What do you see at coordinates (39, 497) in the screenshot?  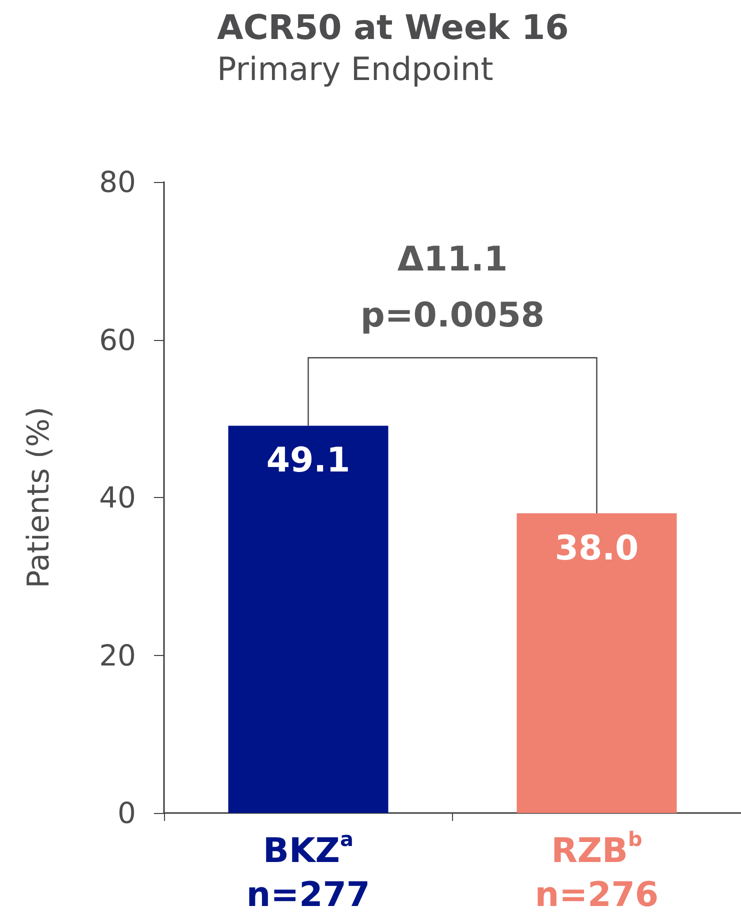 I see `y-axis-title: Patients (%)` at bounding box center [39, 497].